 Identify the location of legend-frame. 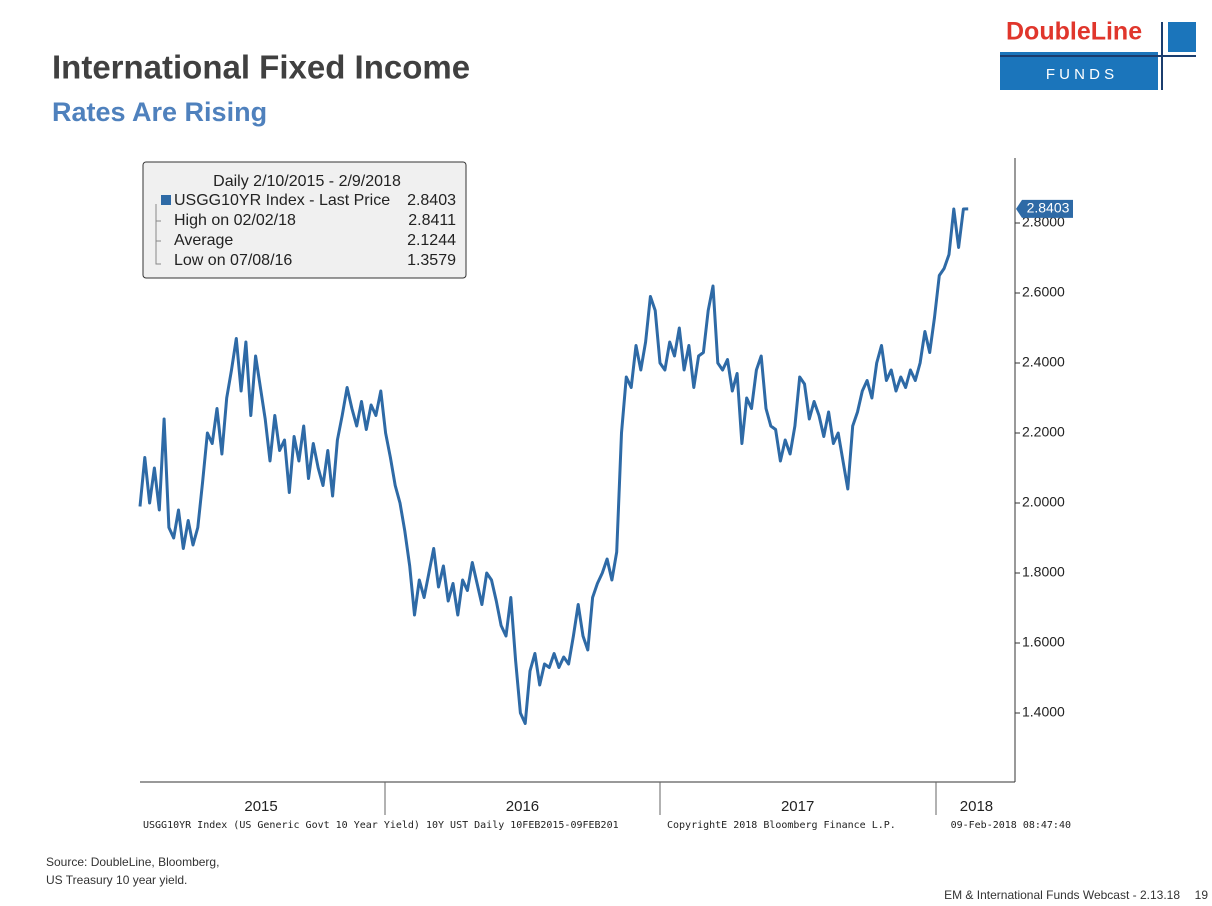
(304, 220).